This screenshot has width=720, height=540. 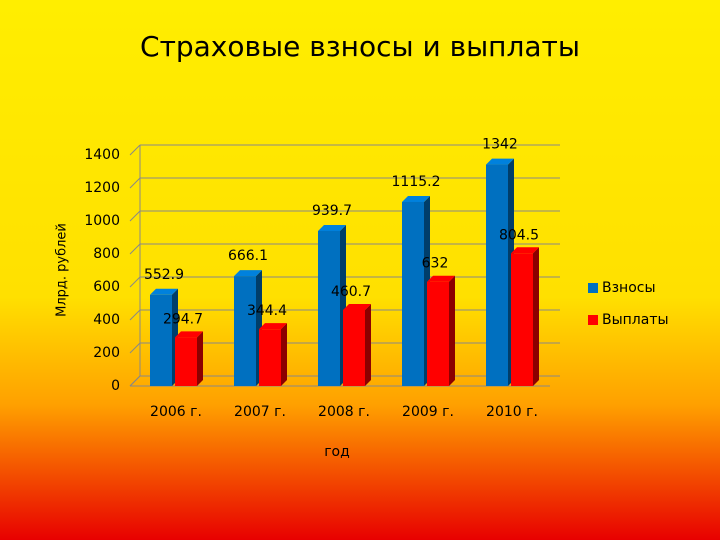 What do you see at coordinates (115, 386) in the screenshot?
I see `y-tick-label: 0` at bounding box center [115, 386].